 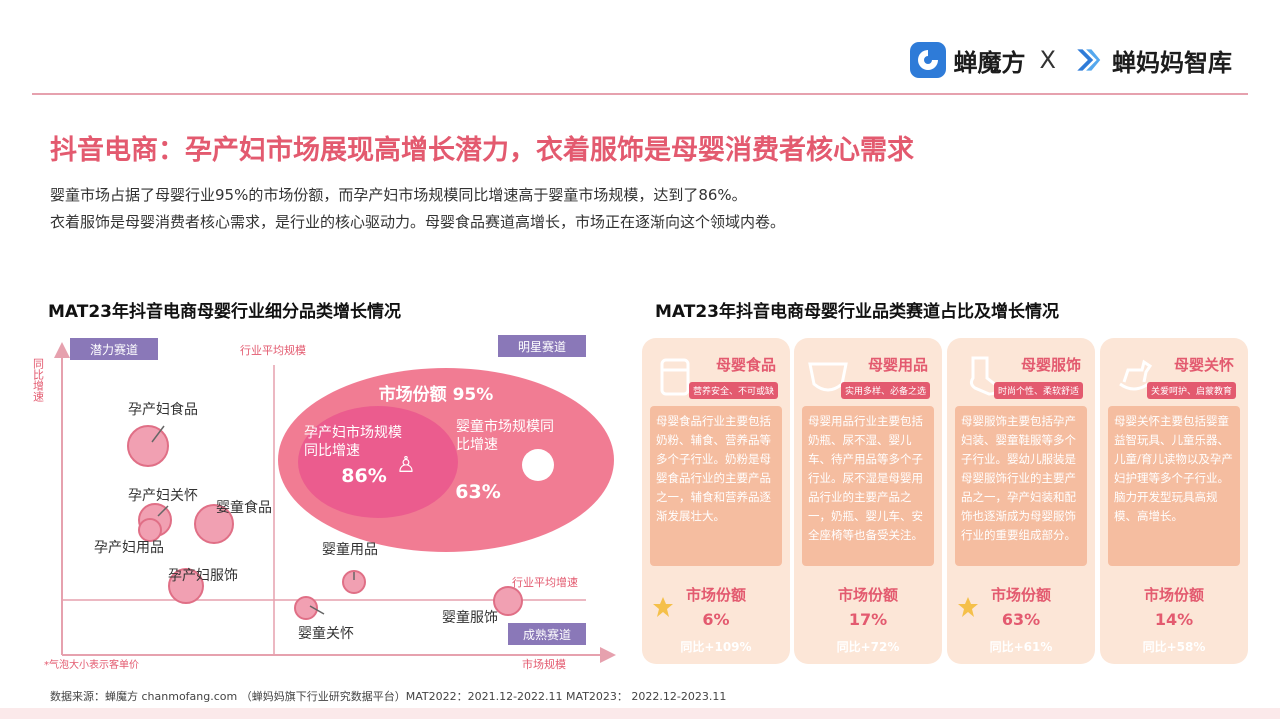 I want to click on card-growth: 同比+109%, so click(x=716, y=647).